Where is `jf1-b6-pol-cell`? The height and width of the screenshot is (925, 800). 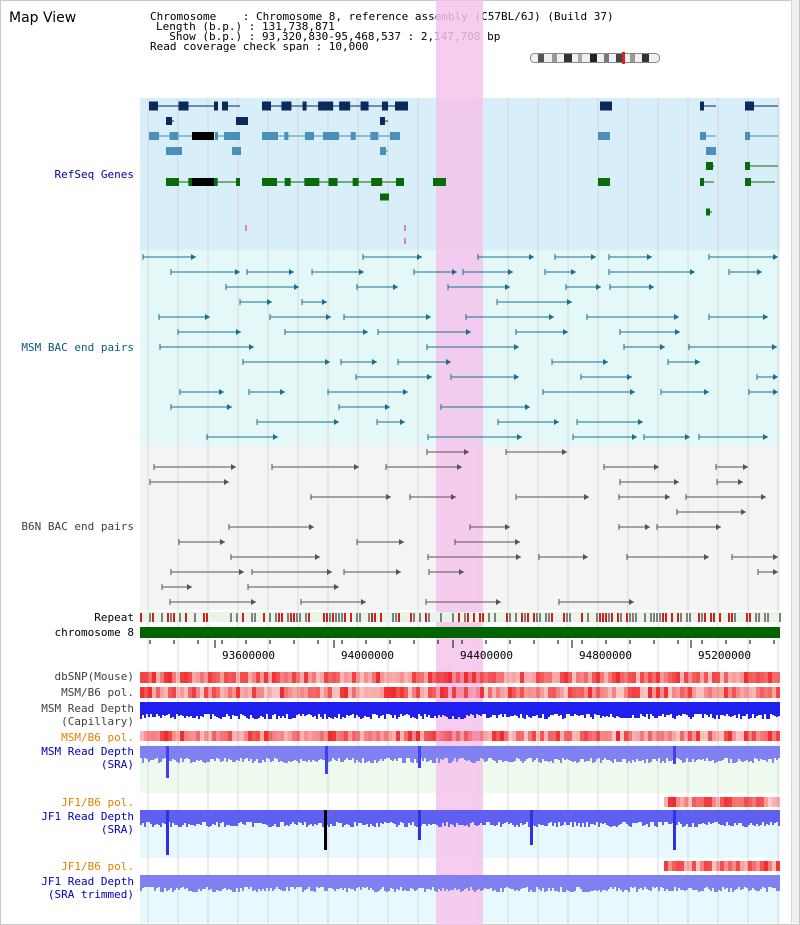 jf1-b6-pol-cell is located at coordinates (750, 802).